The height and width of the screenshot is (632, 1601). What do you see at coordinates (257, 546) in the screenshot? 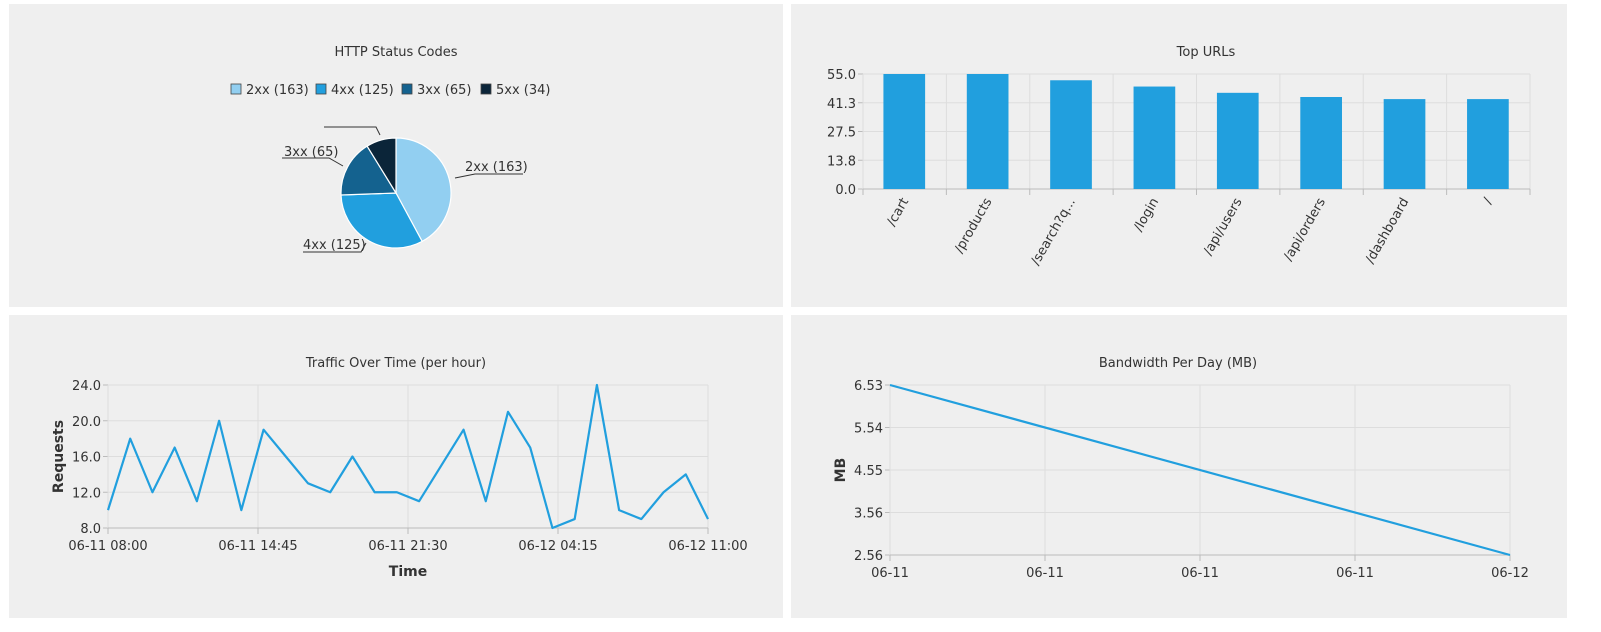
I see `x-tick-label: 06-11 14:45` at bounding box center [257, 546].